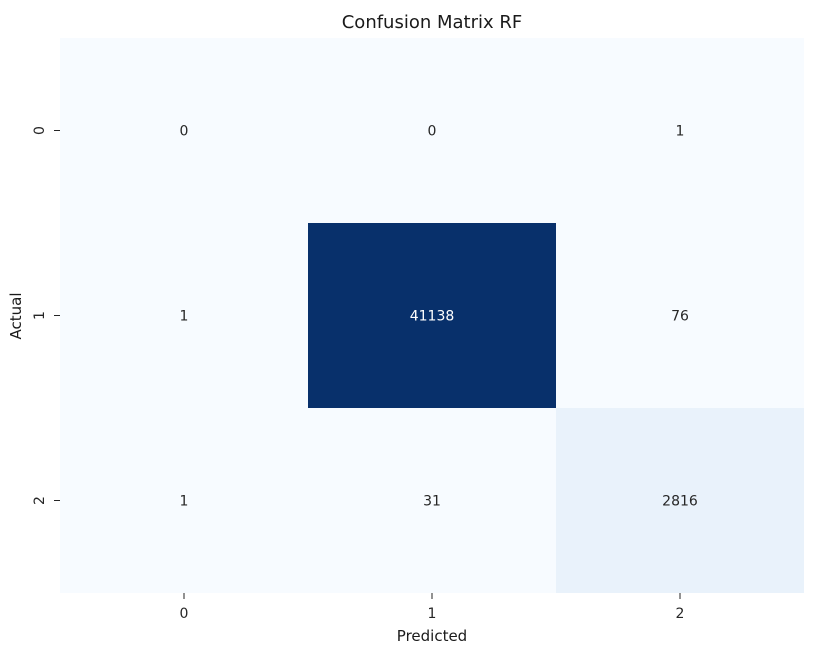 This screenshot has height=653, width=816. Describe the element at coordinates (432, 636) in the screenshot. I see `x-axis-label: Predicted` at that location.